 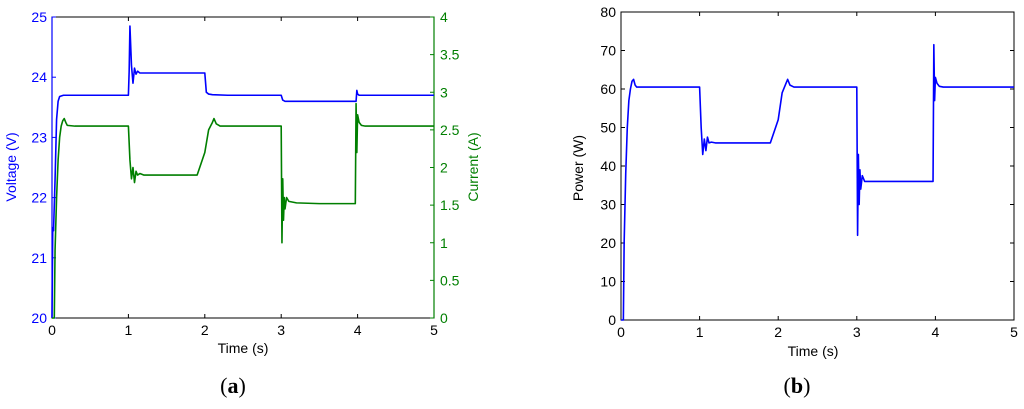 What do you see at coordinates (444, 318) in the screenshot?
I see `y-right-tick-label: 0` at bounding box center [444, 318].